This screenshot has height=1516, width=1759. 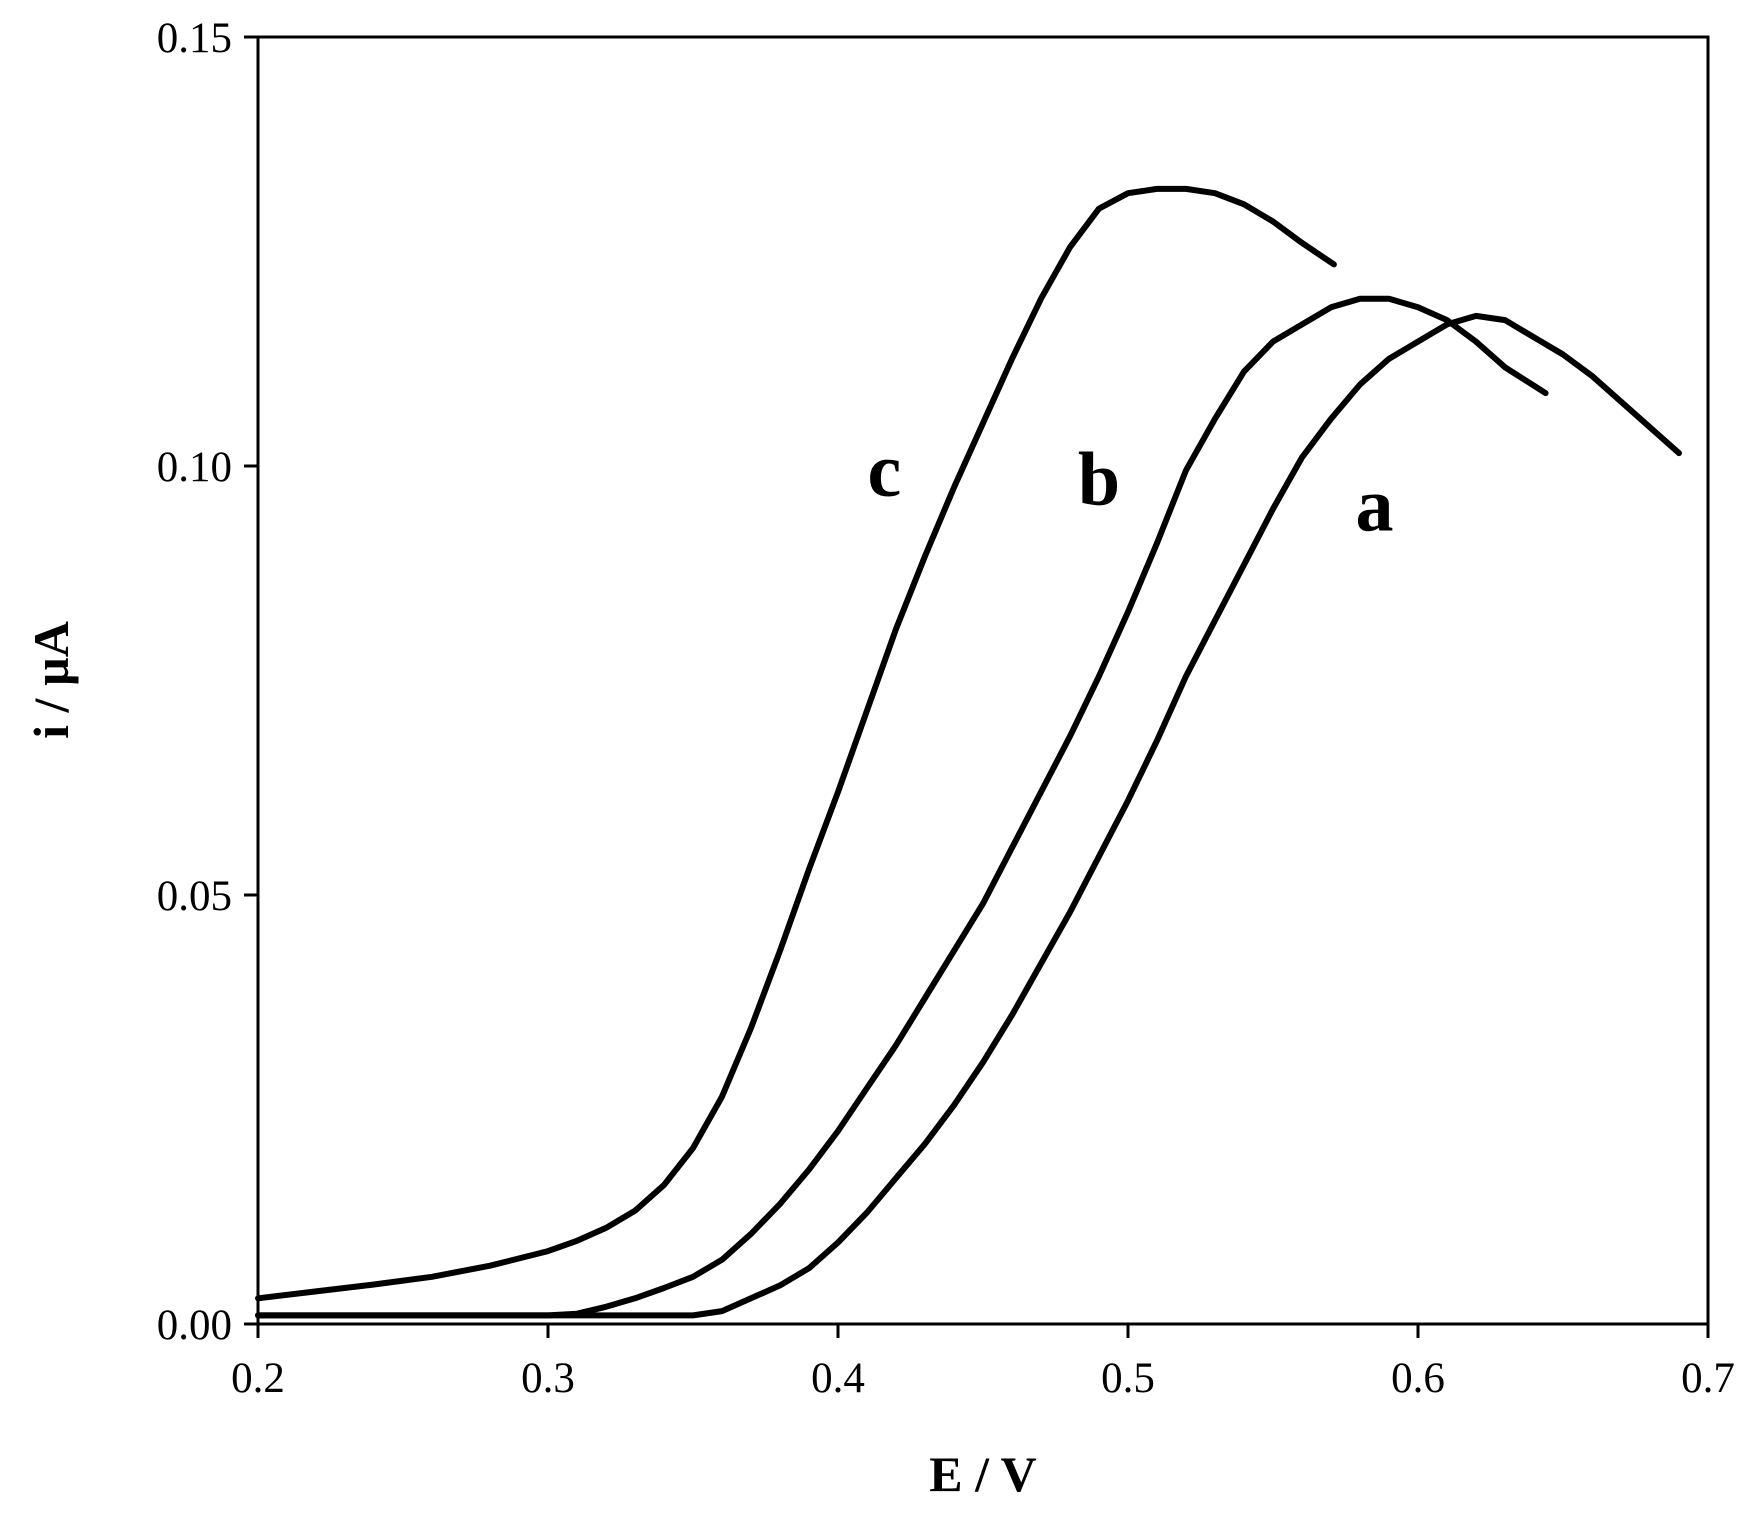 I want to click on x-tick-label: 0.2, so click(x=258, y=1378).